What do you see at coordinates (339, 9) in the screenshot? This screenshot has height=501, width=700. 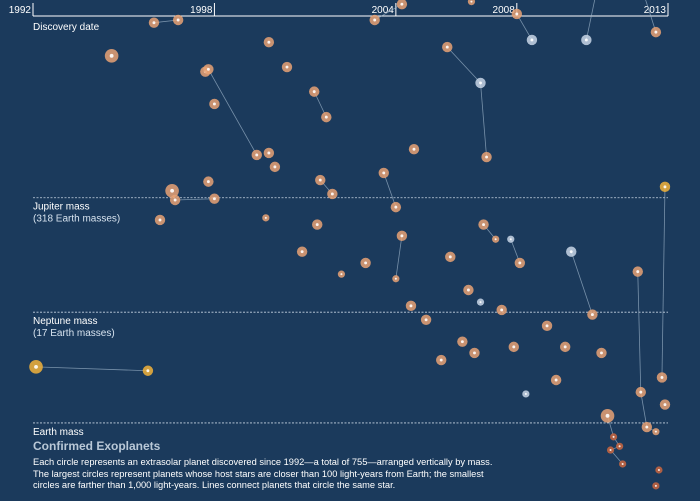 I see `year-ticks: 1992 1998 2004 2008 2013` at bounding box center [339, 9].